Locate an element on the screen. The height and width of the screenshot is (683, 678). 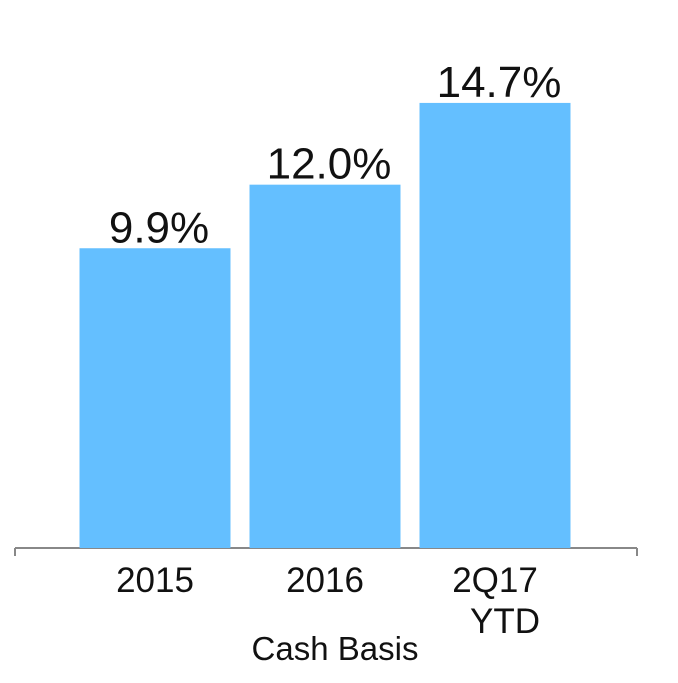
value-label: 9.9% is located at coordinates (159, 227).